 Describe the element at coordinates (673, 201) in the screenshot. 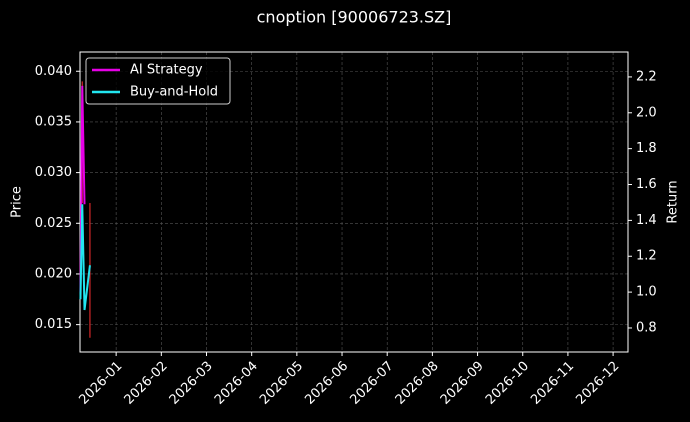

I see `y2-axis-label: Return` at that location.